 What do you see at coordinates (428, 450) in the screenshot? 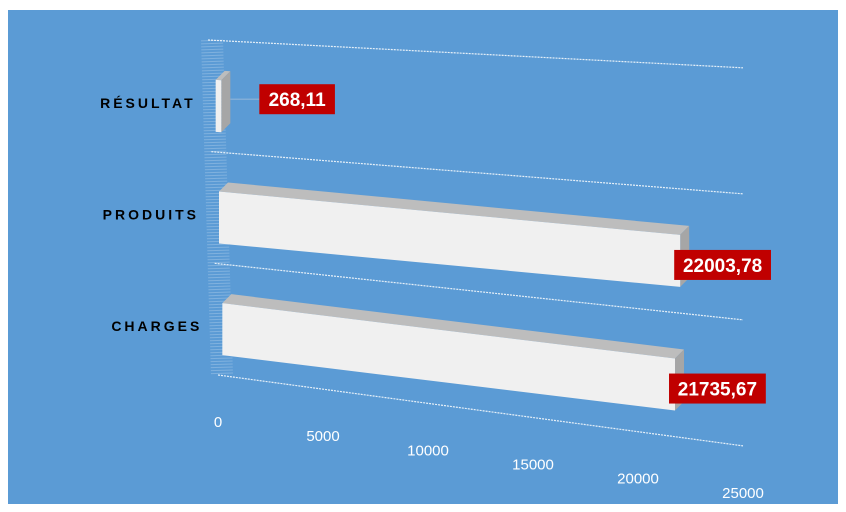
I see `x-tick-label: 10000` at bounding box center [428, 450].